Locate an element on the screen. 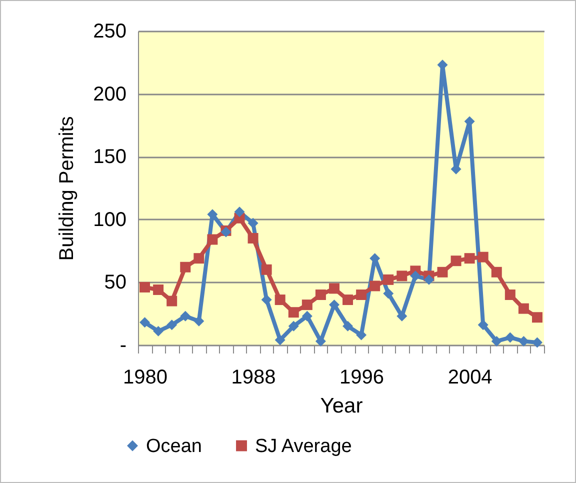  y-tick-label: 250 is located at coordinates (109, 31).